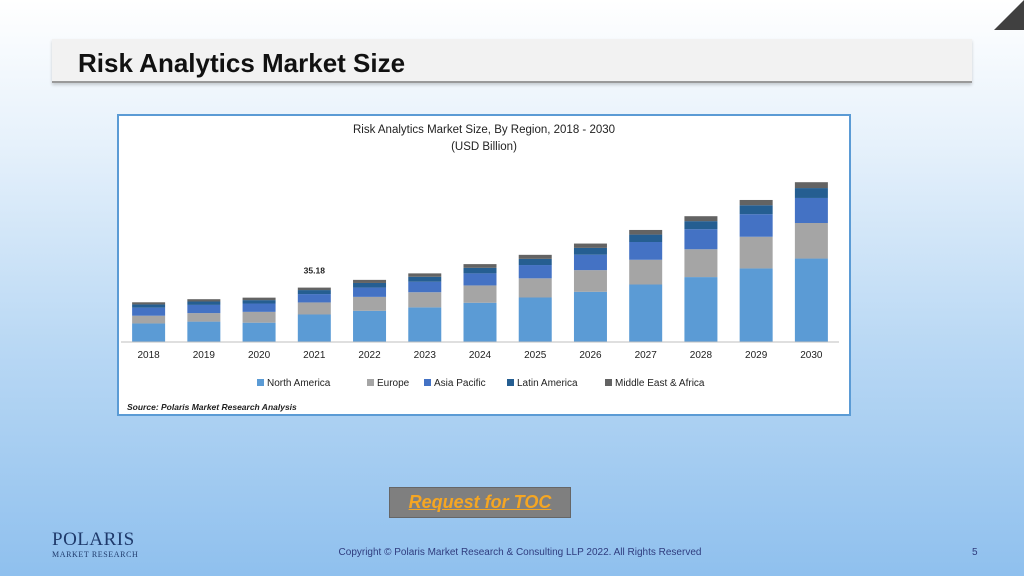  What do you see at coordinates (259, 307) in the screenshot?
I see `bar-2020-asia-pacific` at bounding box center [259, 307].